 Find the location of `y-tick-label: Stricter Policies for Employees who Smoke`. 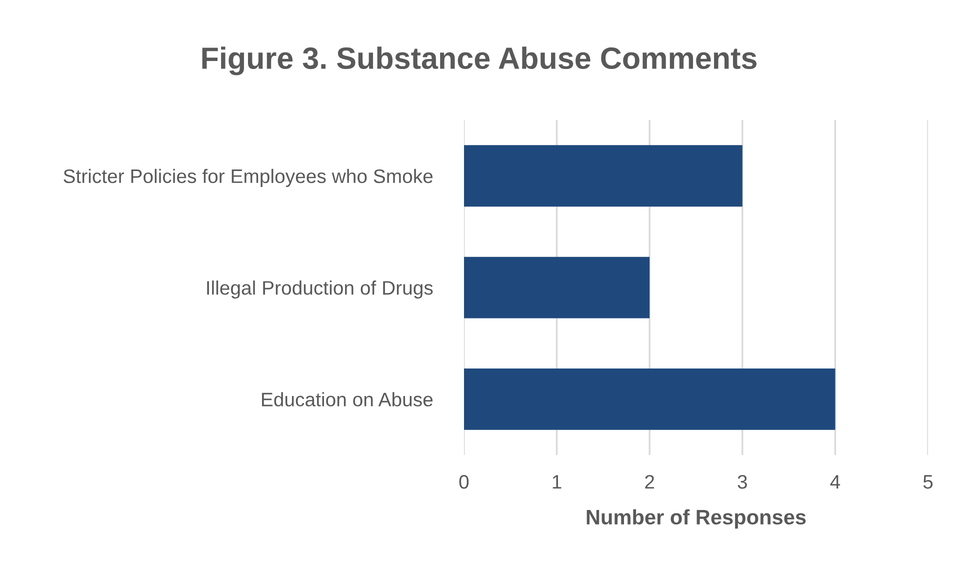

y-tick-label: Stricter Policies for Employees who Smoke is located at coordinates (248, 177).